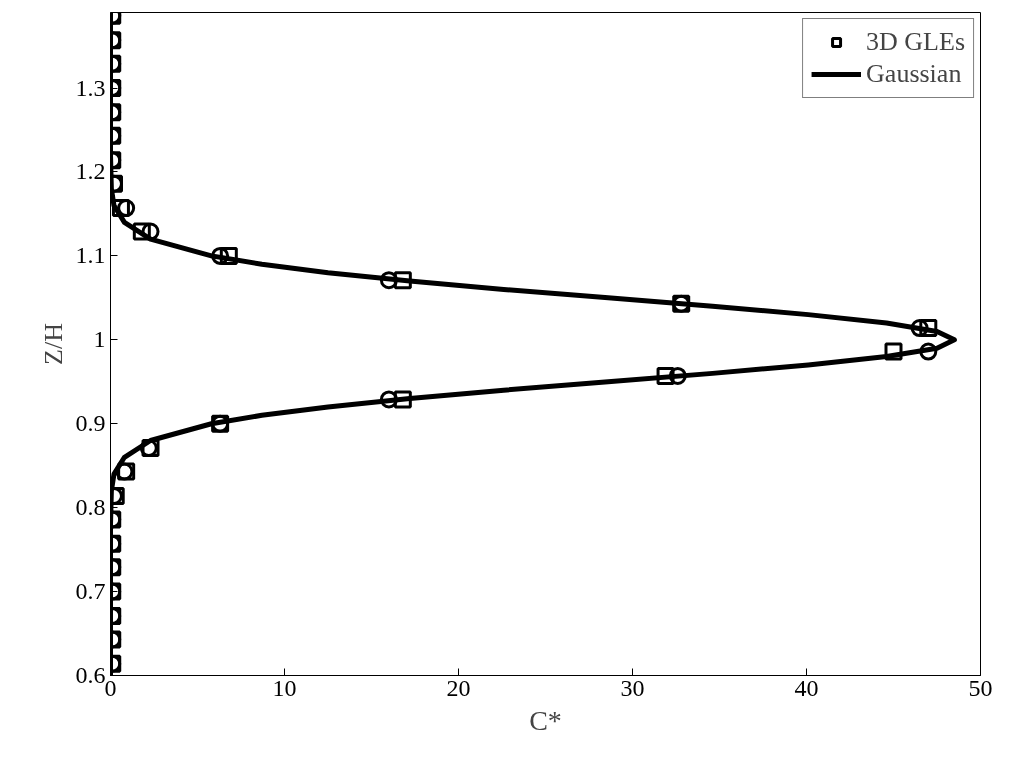  Describe the element at coordinates (110, 687) in the screenshot. I see `x-tick-label: 0` at that location.